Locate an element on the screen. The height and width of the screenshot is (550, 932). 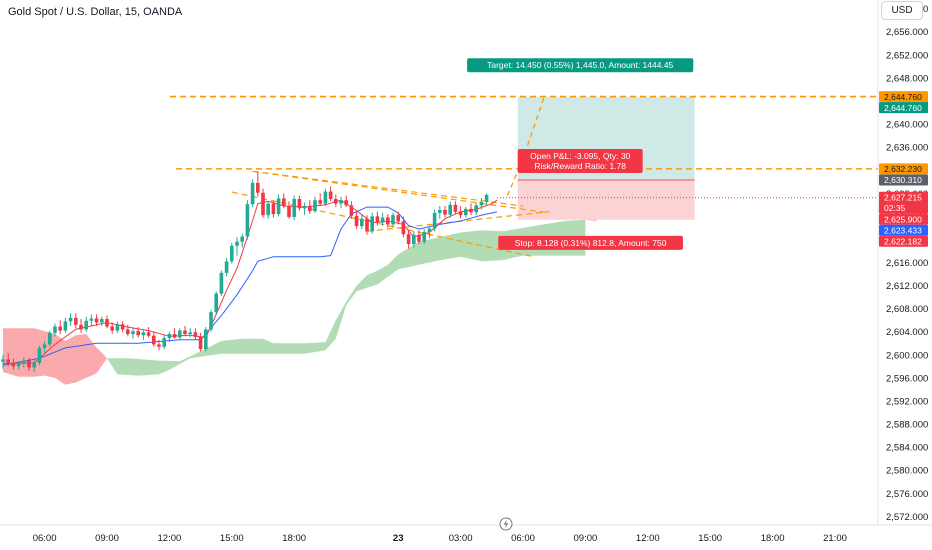
y-tick-label: 2,640.000 is located at coordinates (907, 125).